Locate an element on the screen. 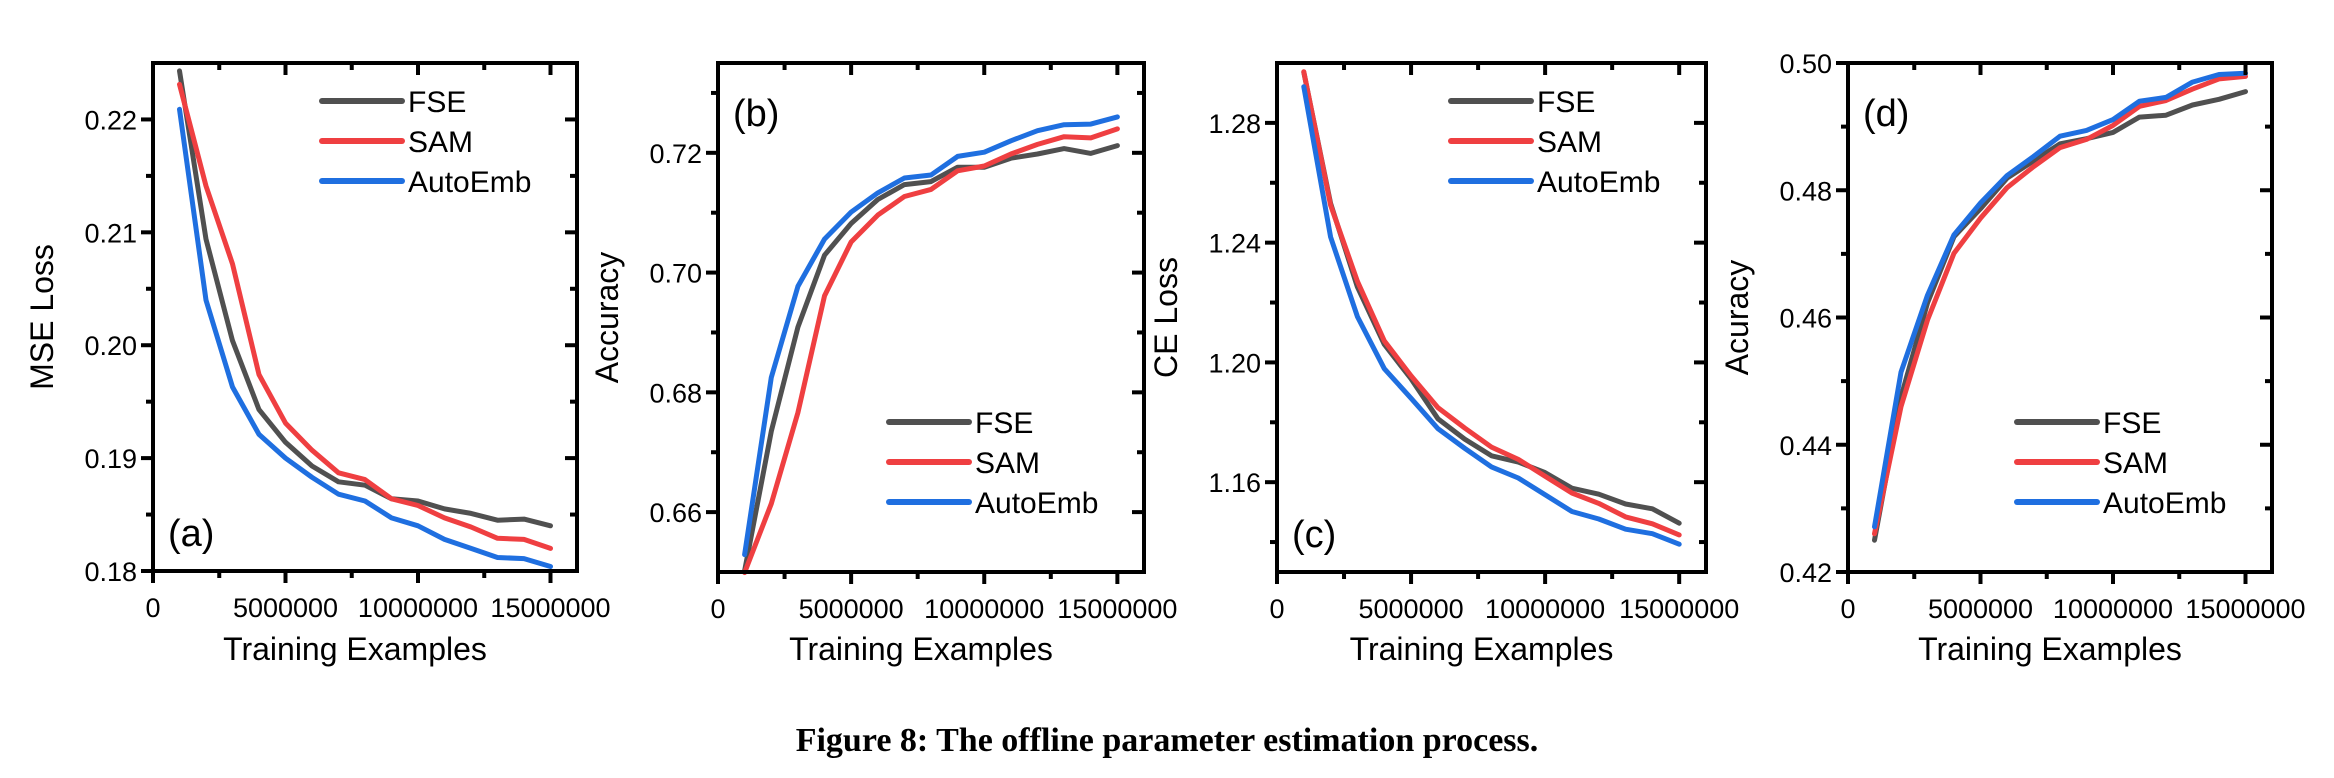 The width and height of the screenshot is (2334, 778). y-tick-label: 0.20 is located at coordinates (110, 346).